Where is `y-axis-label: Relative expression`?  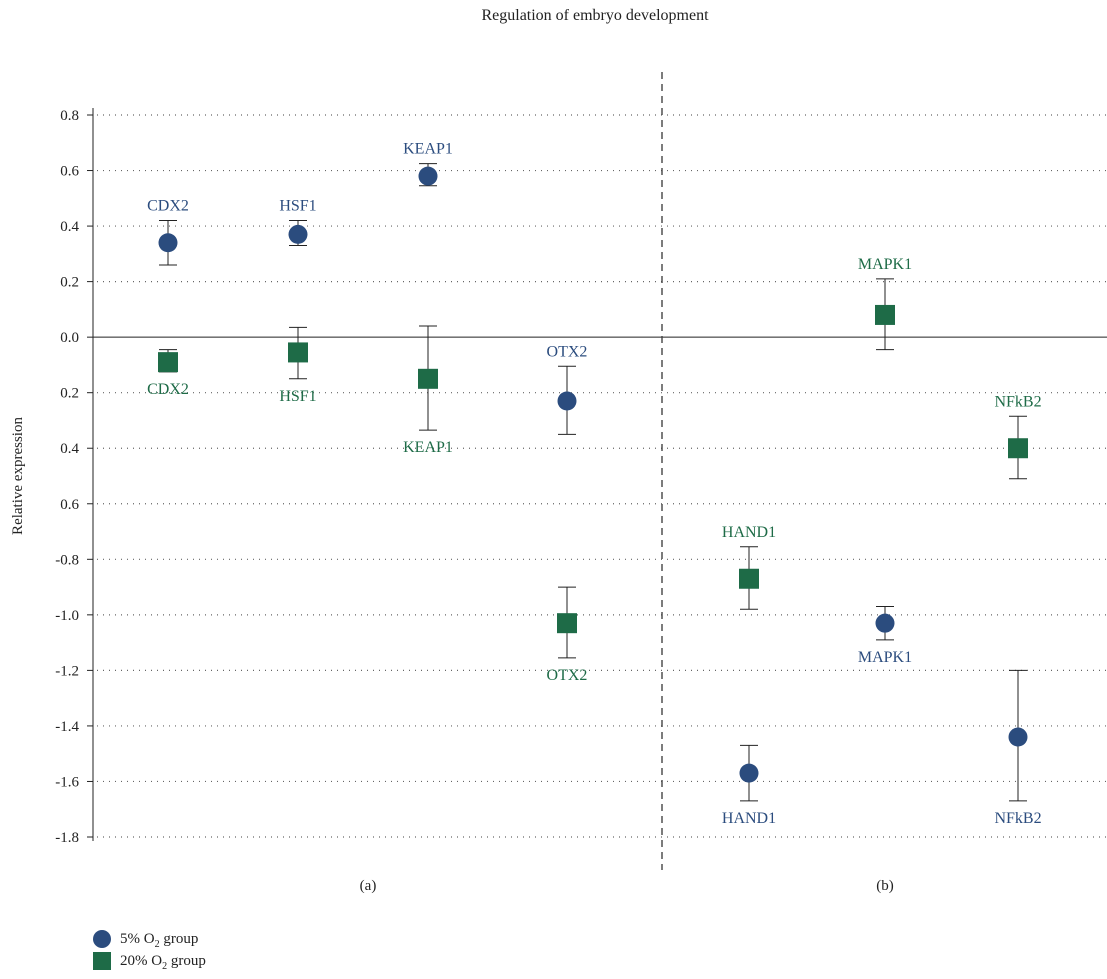
y-axis-label: Relative expression is located at coordinates (18, 476).